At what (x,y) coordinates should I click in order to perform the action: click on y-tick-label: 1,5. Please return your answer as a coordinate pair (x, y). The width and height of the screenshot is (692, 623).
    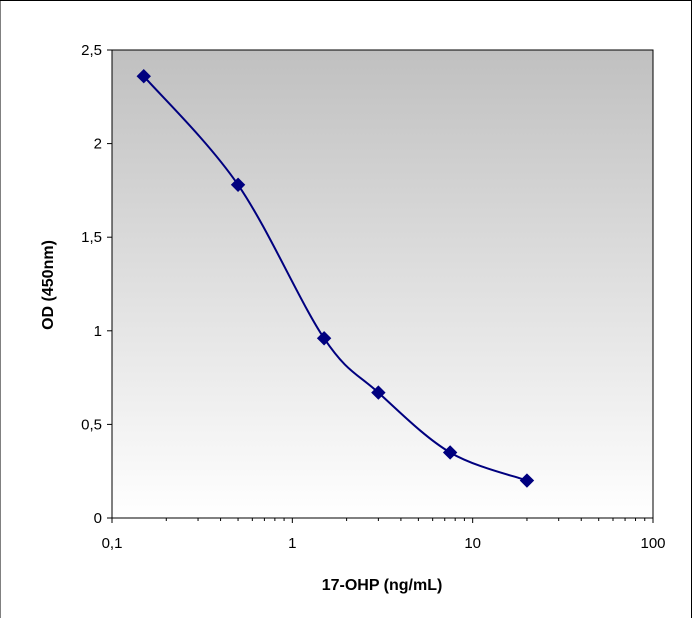
    Looking at the image, I should click on (91, 237).